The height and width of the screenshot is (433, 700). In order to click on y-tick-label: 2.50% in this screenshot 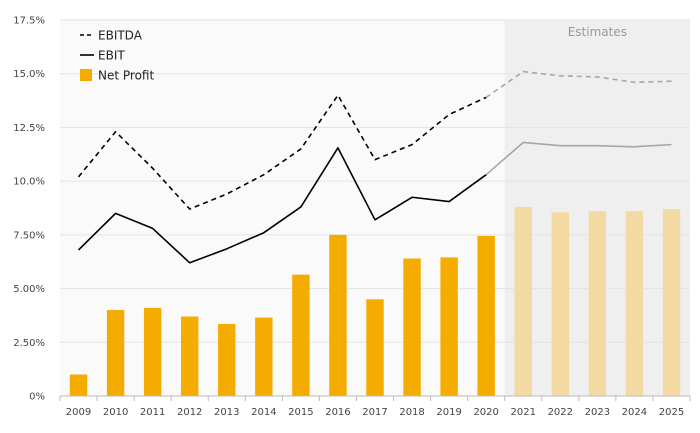, I will do `click(29, 343)`.